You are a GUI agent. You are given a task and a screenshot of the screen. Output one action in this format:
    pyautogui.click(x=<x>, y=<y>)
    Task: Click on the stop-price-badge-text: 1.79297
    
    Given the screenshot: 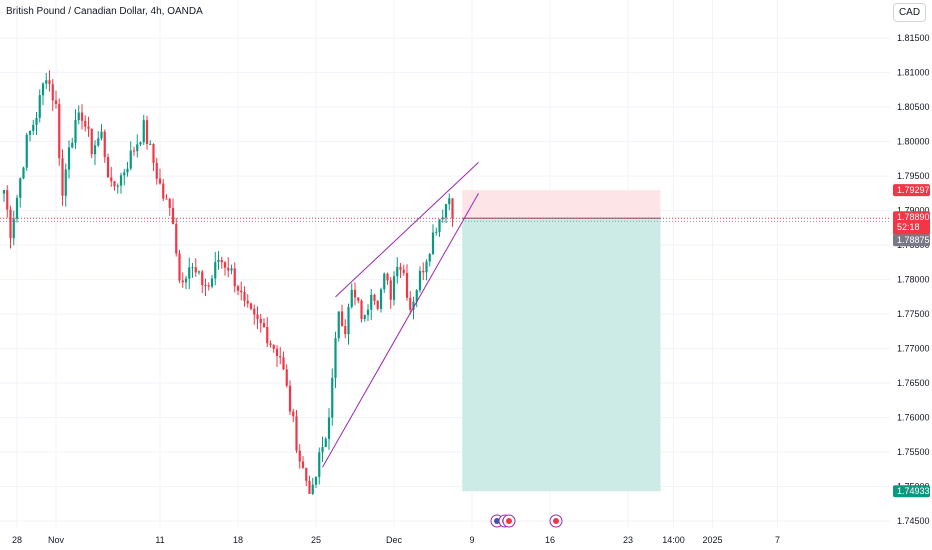 What is the action you would take?
    pyautogui.click(x=913, y=190)
    